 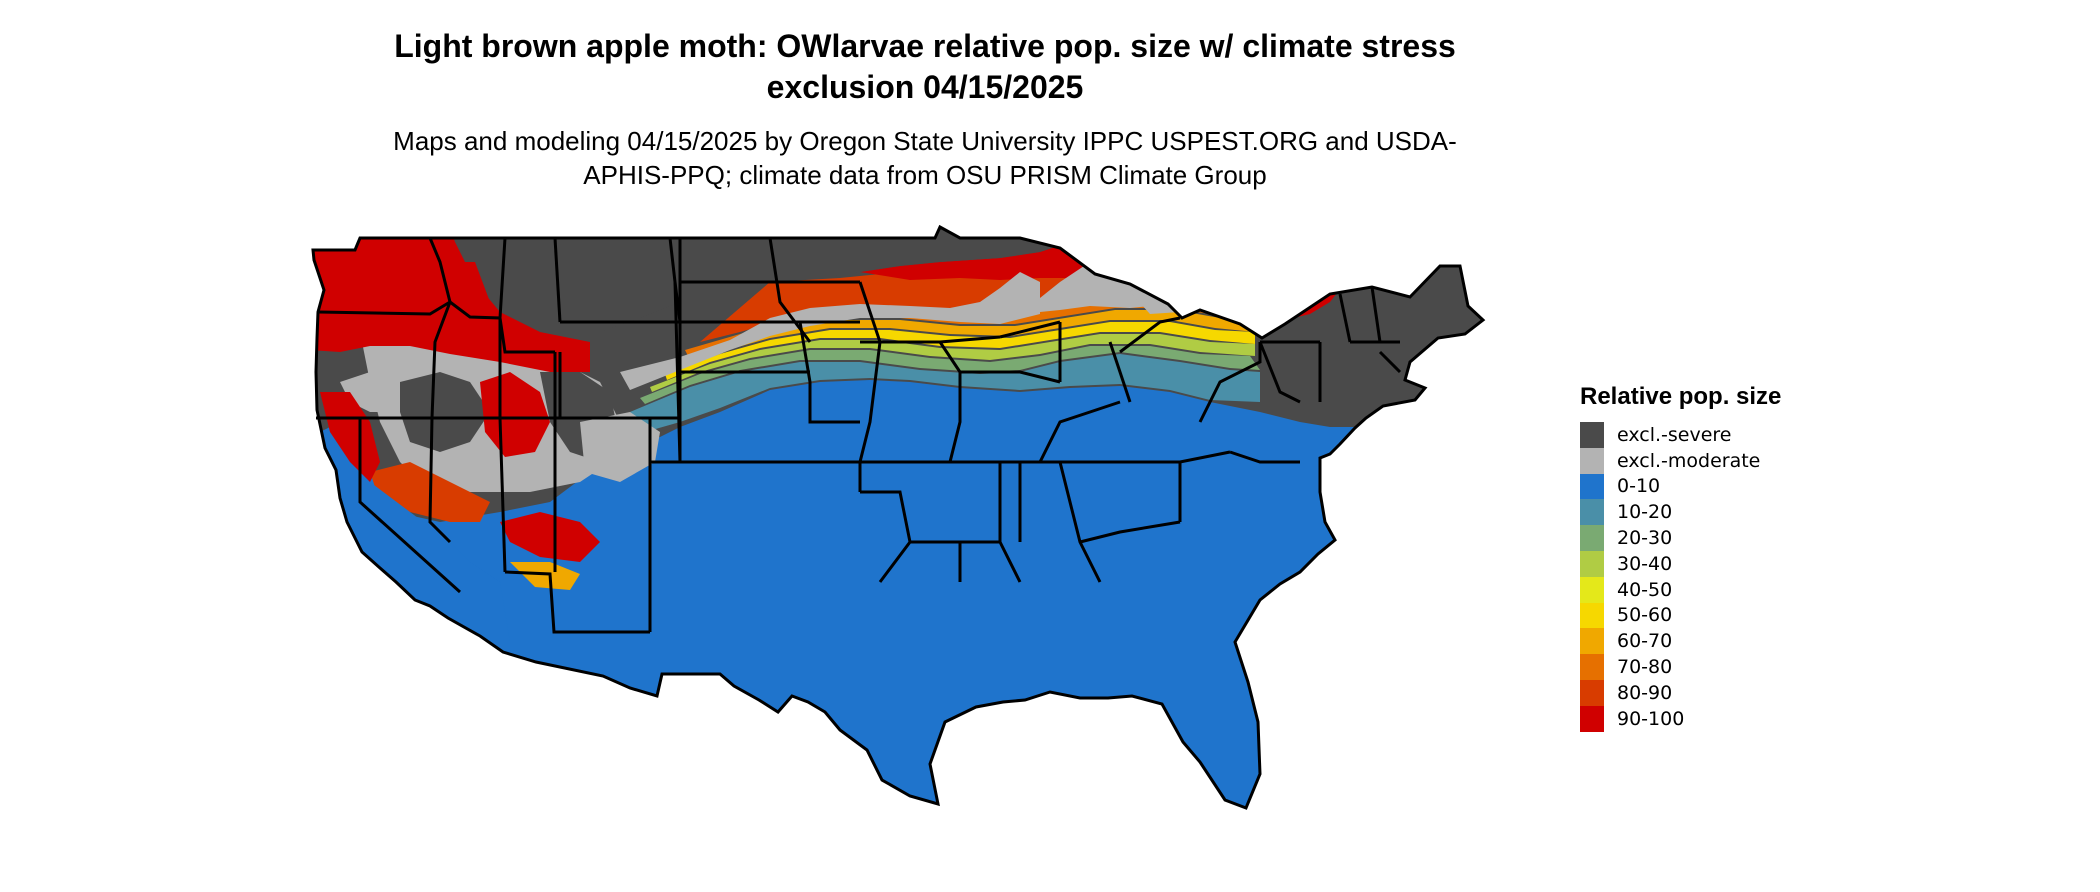 What do you see at coordinates (1830, 460) in the screenshot?
I see `legend-item: excl.-moderate` at bounding box center [1830, 460].